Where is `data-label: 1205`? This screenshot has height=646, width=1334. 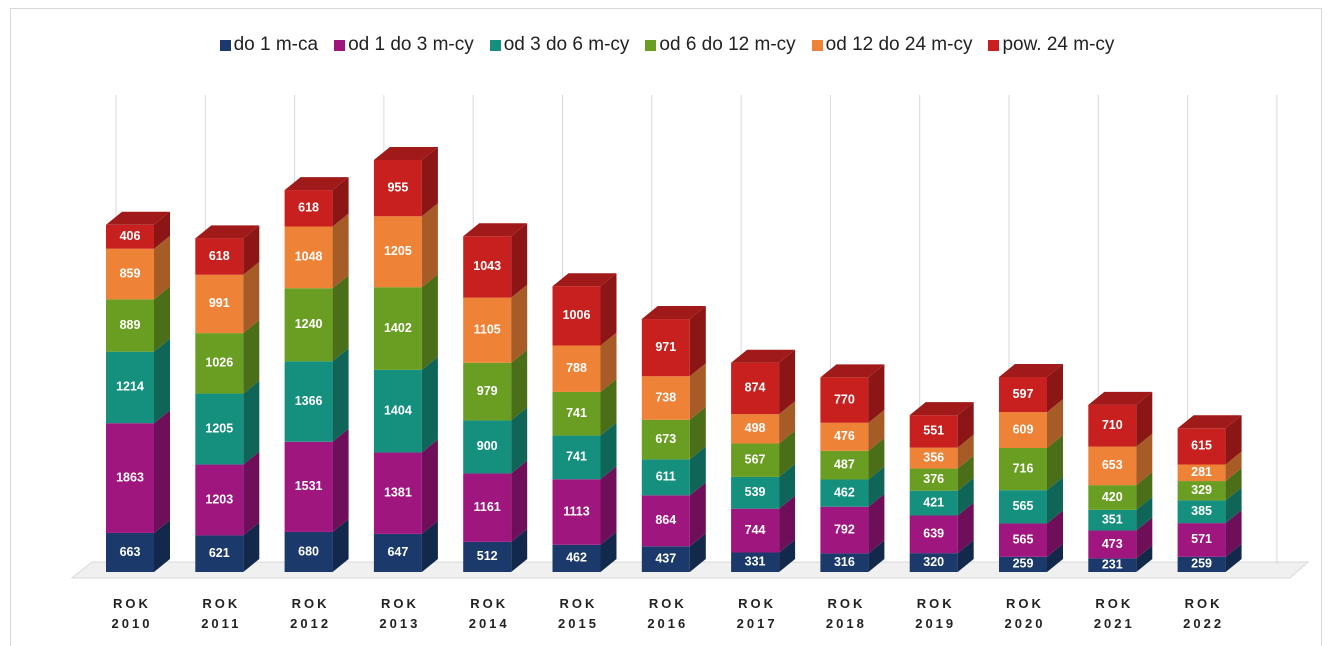
data-label: 1205 is located at coordinates (398, 251).